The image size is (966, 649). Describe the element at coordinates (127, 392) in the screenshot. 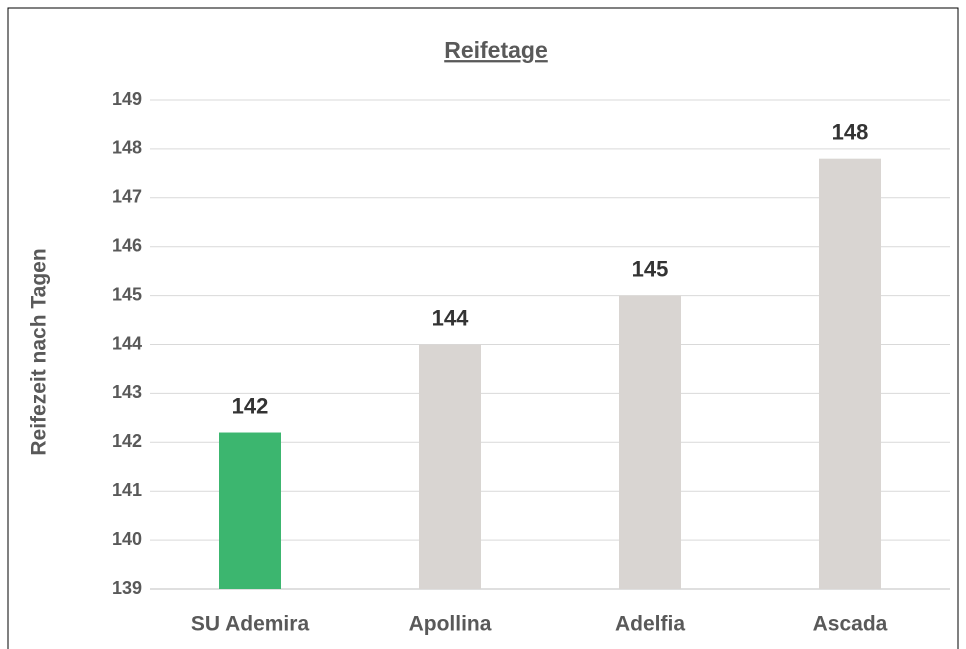

I see `y-tick-label: 143` at that location.